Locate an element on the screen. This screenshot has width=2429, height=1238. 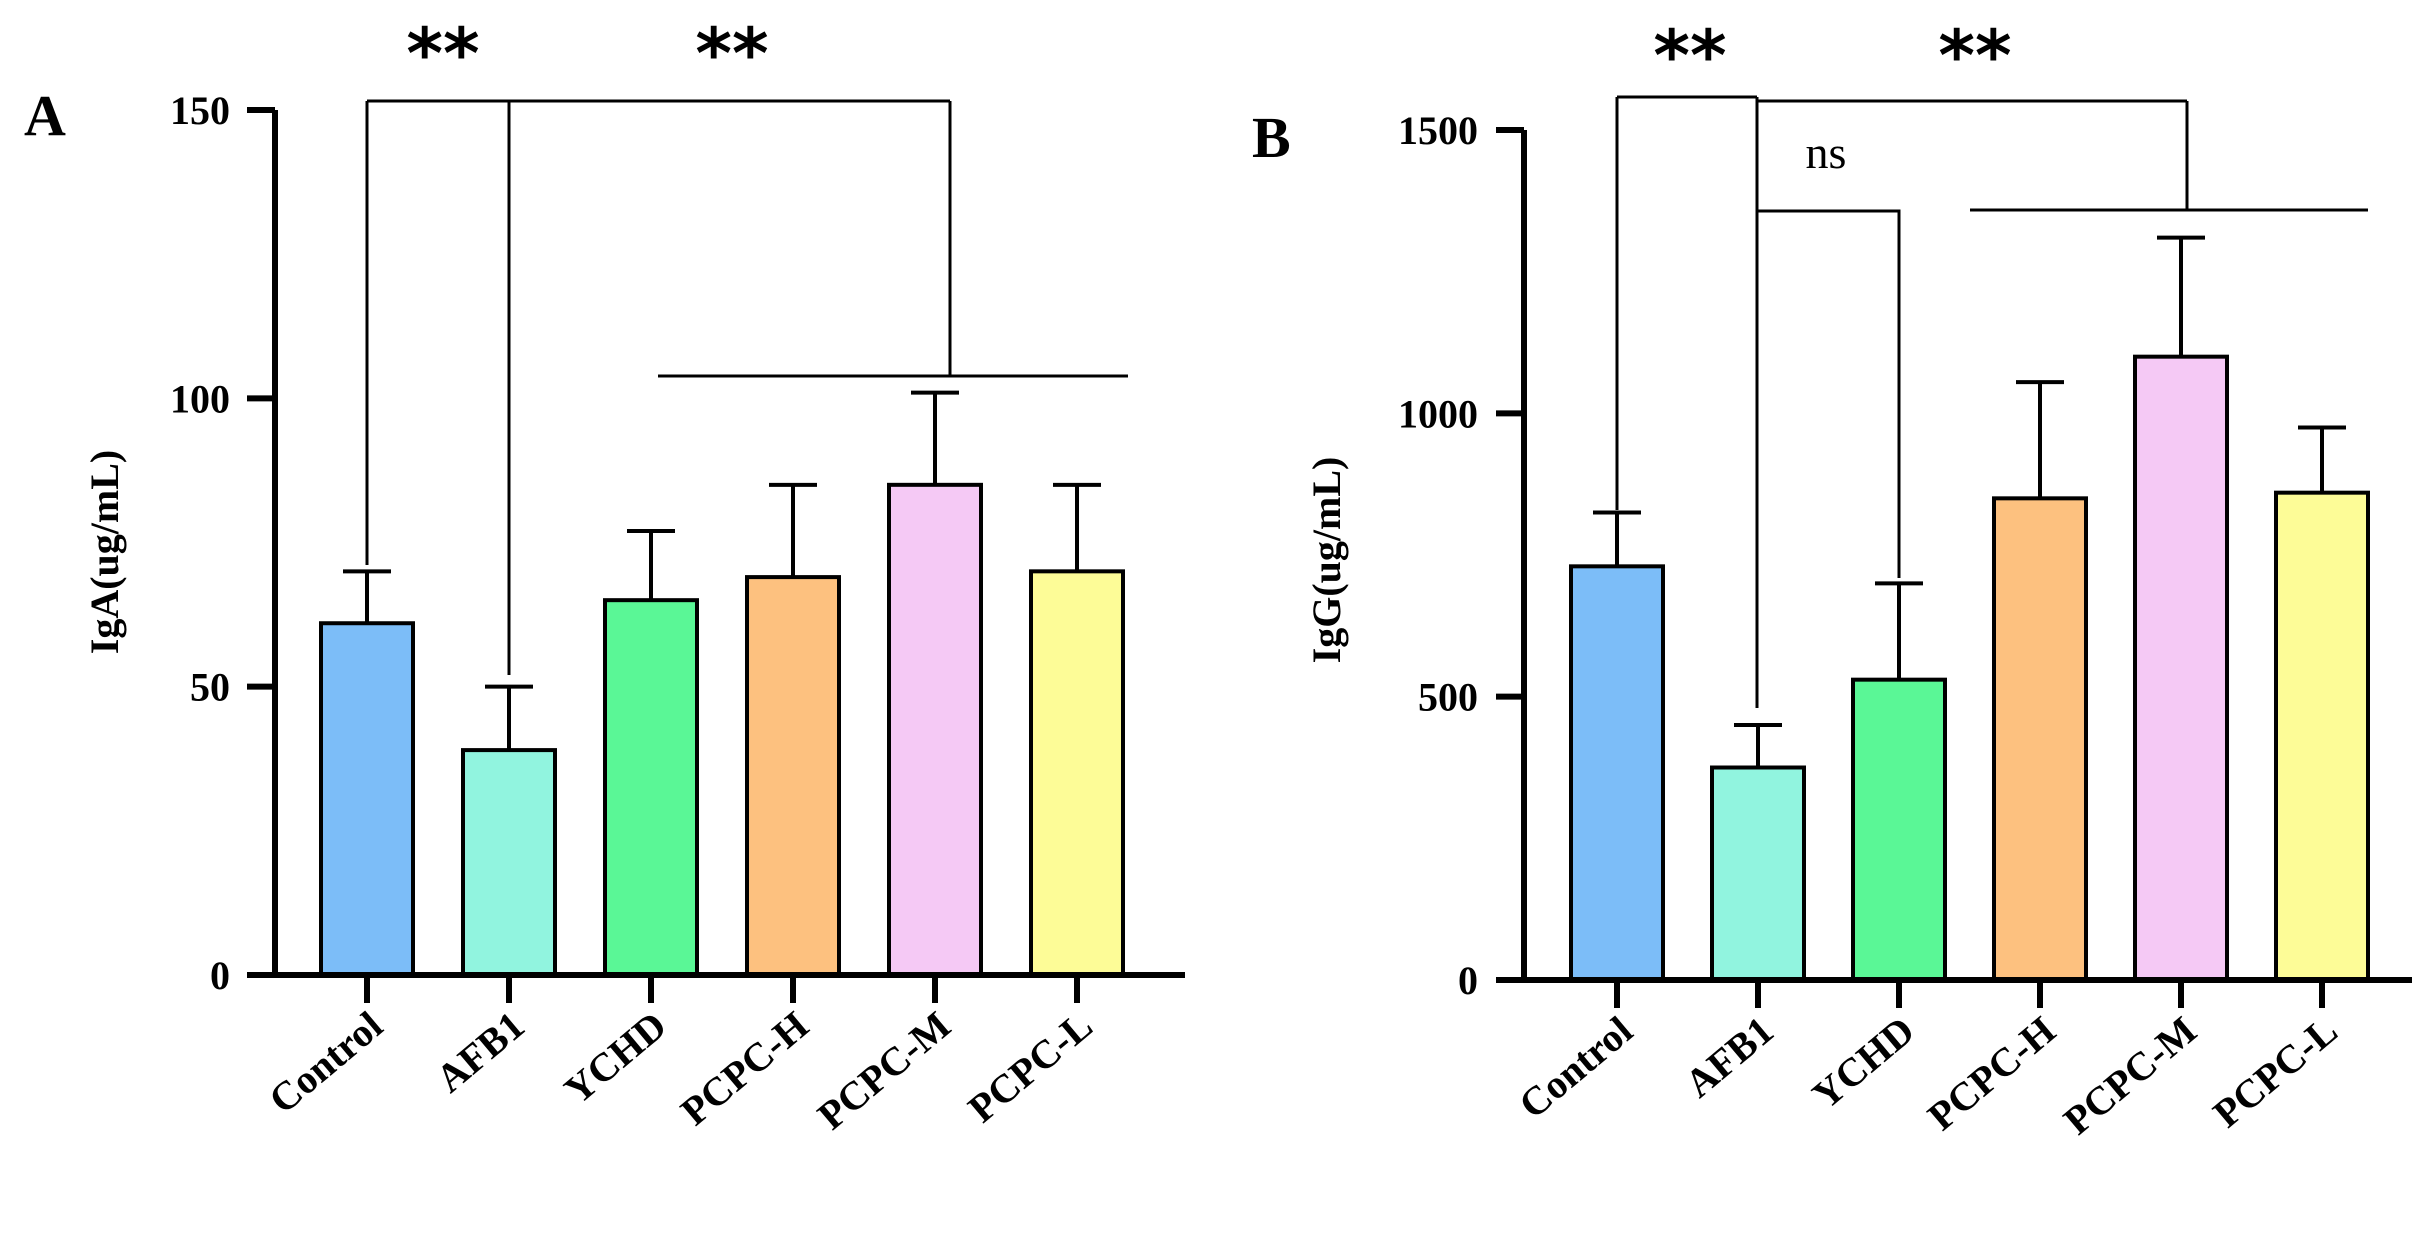
panel-a-sig-label-1: ** is located at coordinates (442, 54).